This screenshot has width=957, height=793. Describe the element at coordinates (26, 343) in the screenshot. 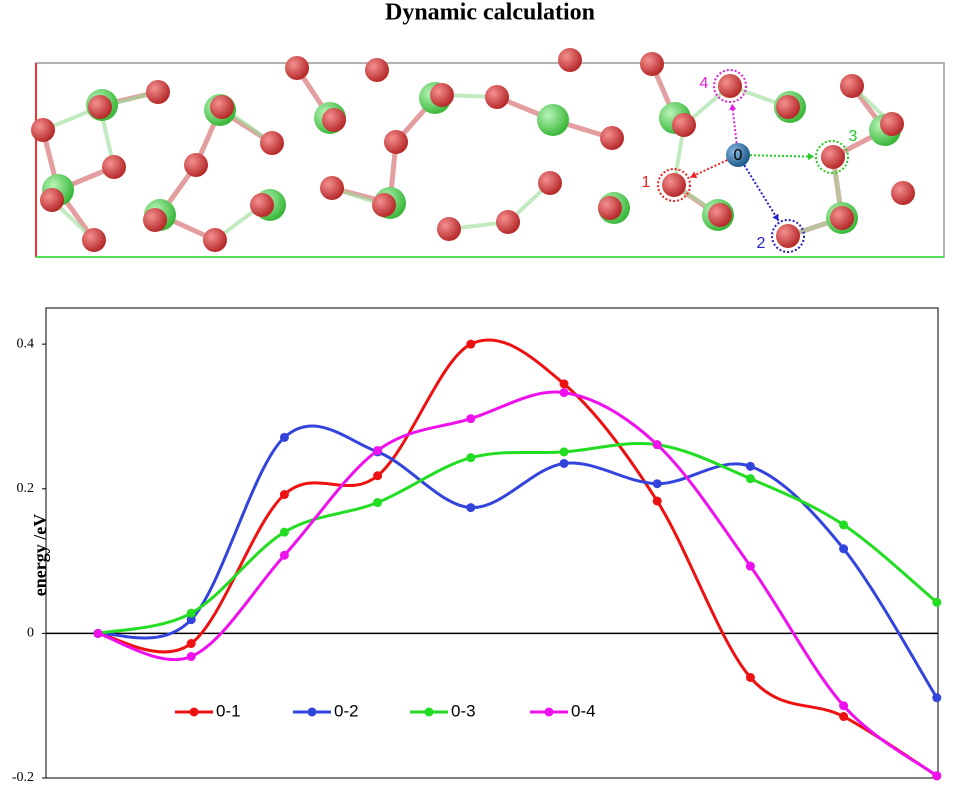

I see `y-tick-label: 0.4` at that location.